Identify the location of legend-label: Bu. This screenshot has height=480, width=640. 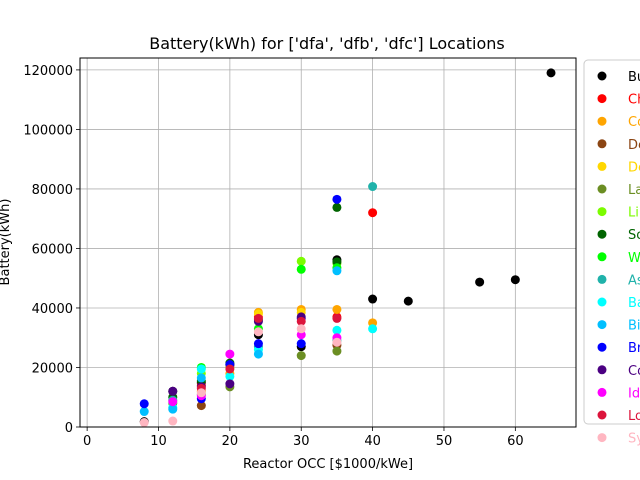
(634, 77).